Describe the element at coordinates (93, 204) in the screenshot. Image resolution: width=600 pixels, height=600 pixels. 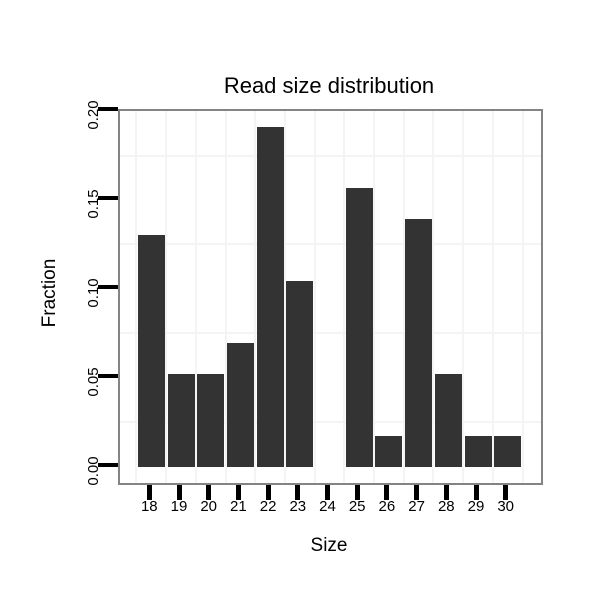
I see `y-axis-tick-label: 0.15` at that location.